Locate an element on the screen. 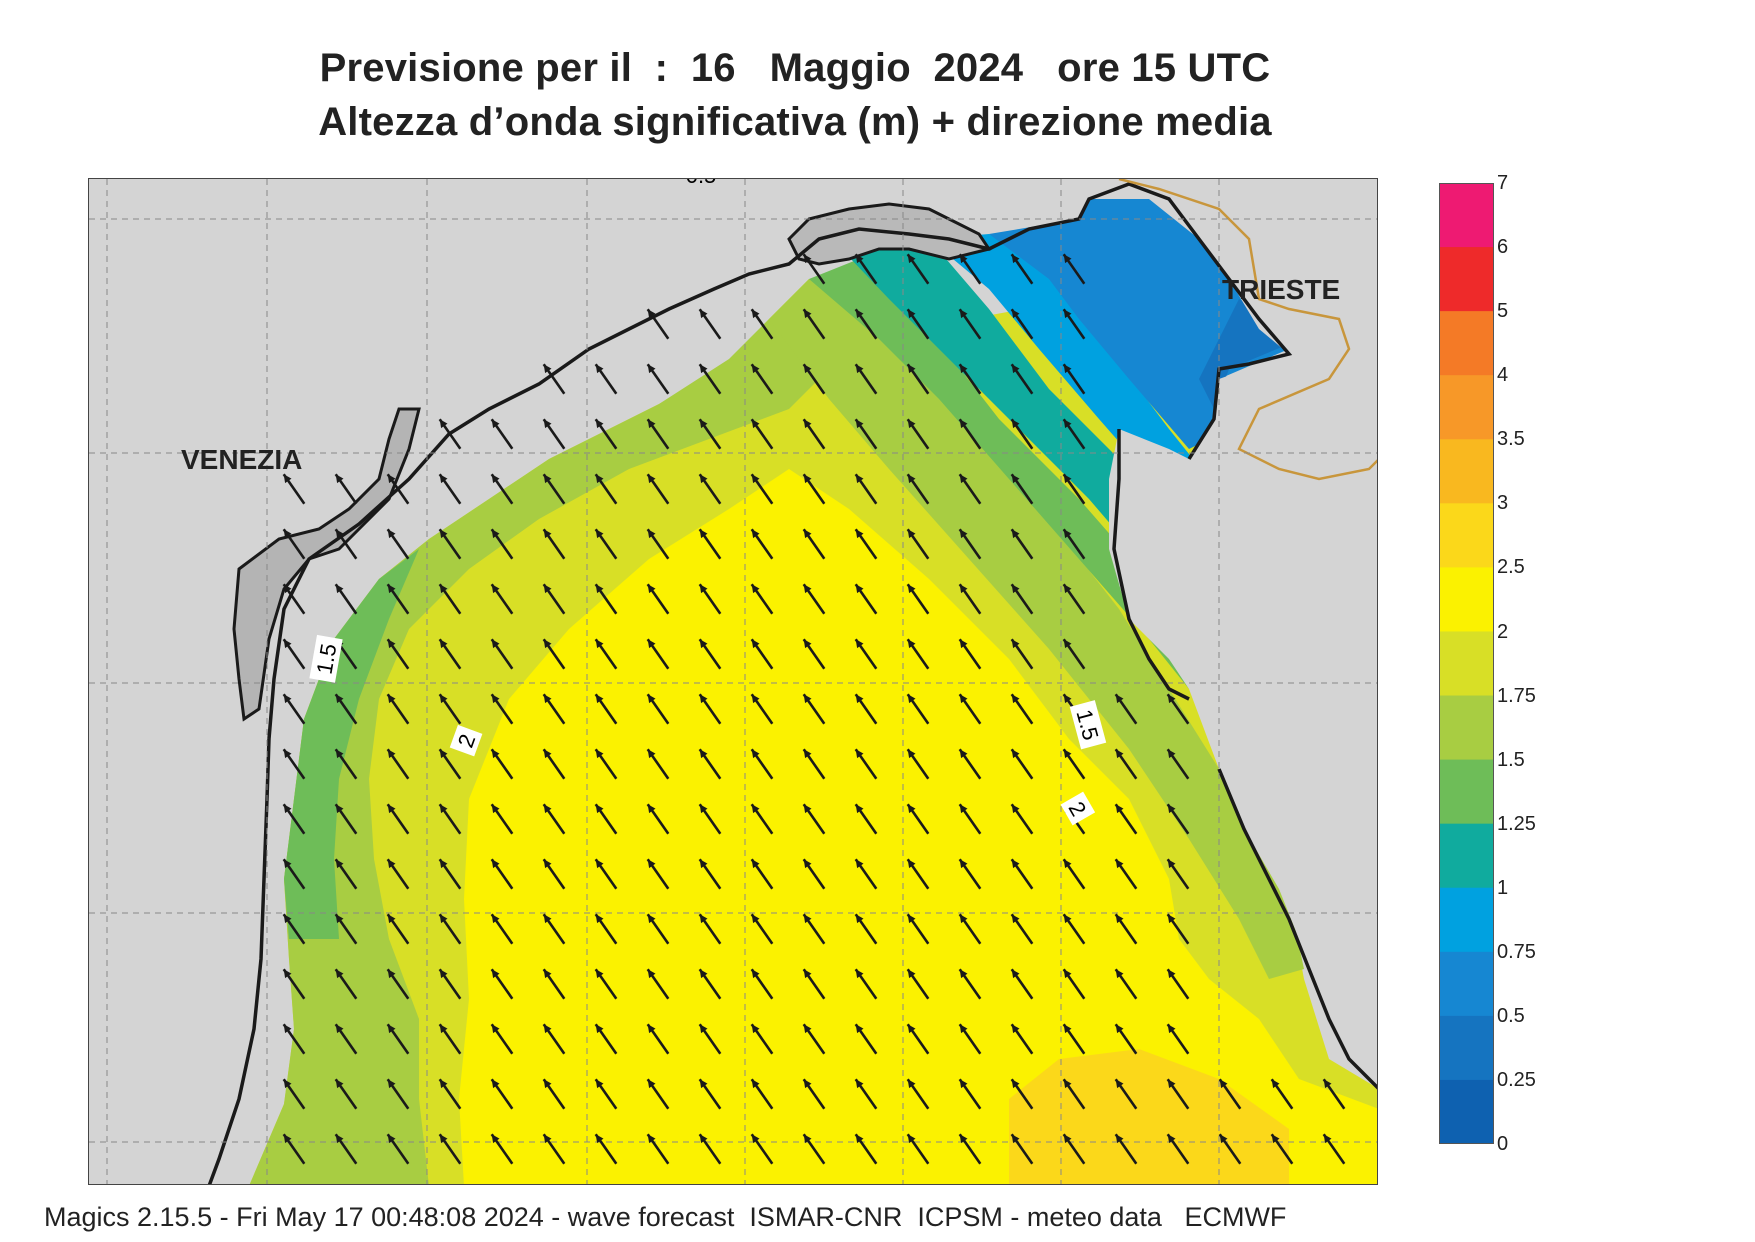  legend-label: 3.5 is located at coordinates (1511, 439).